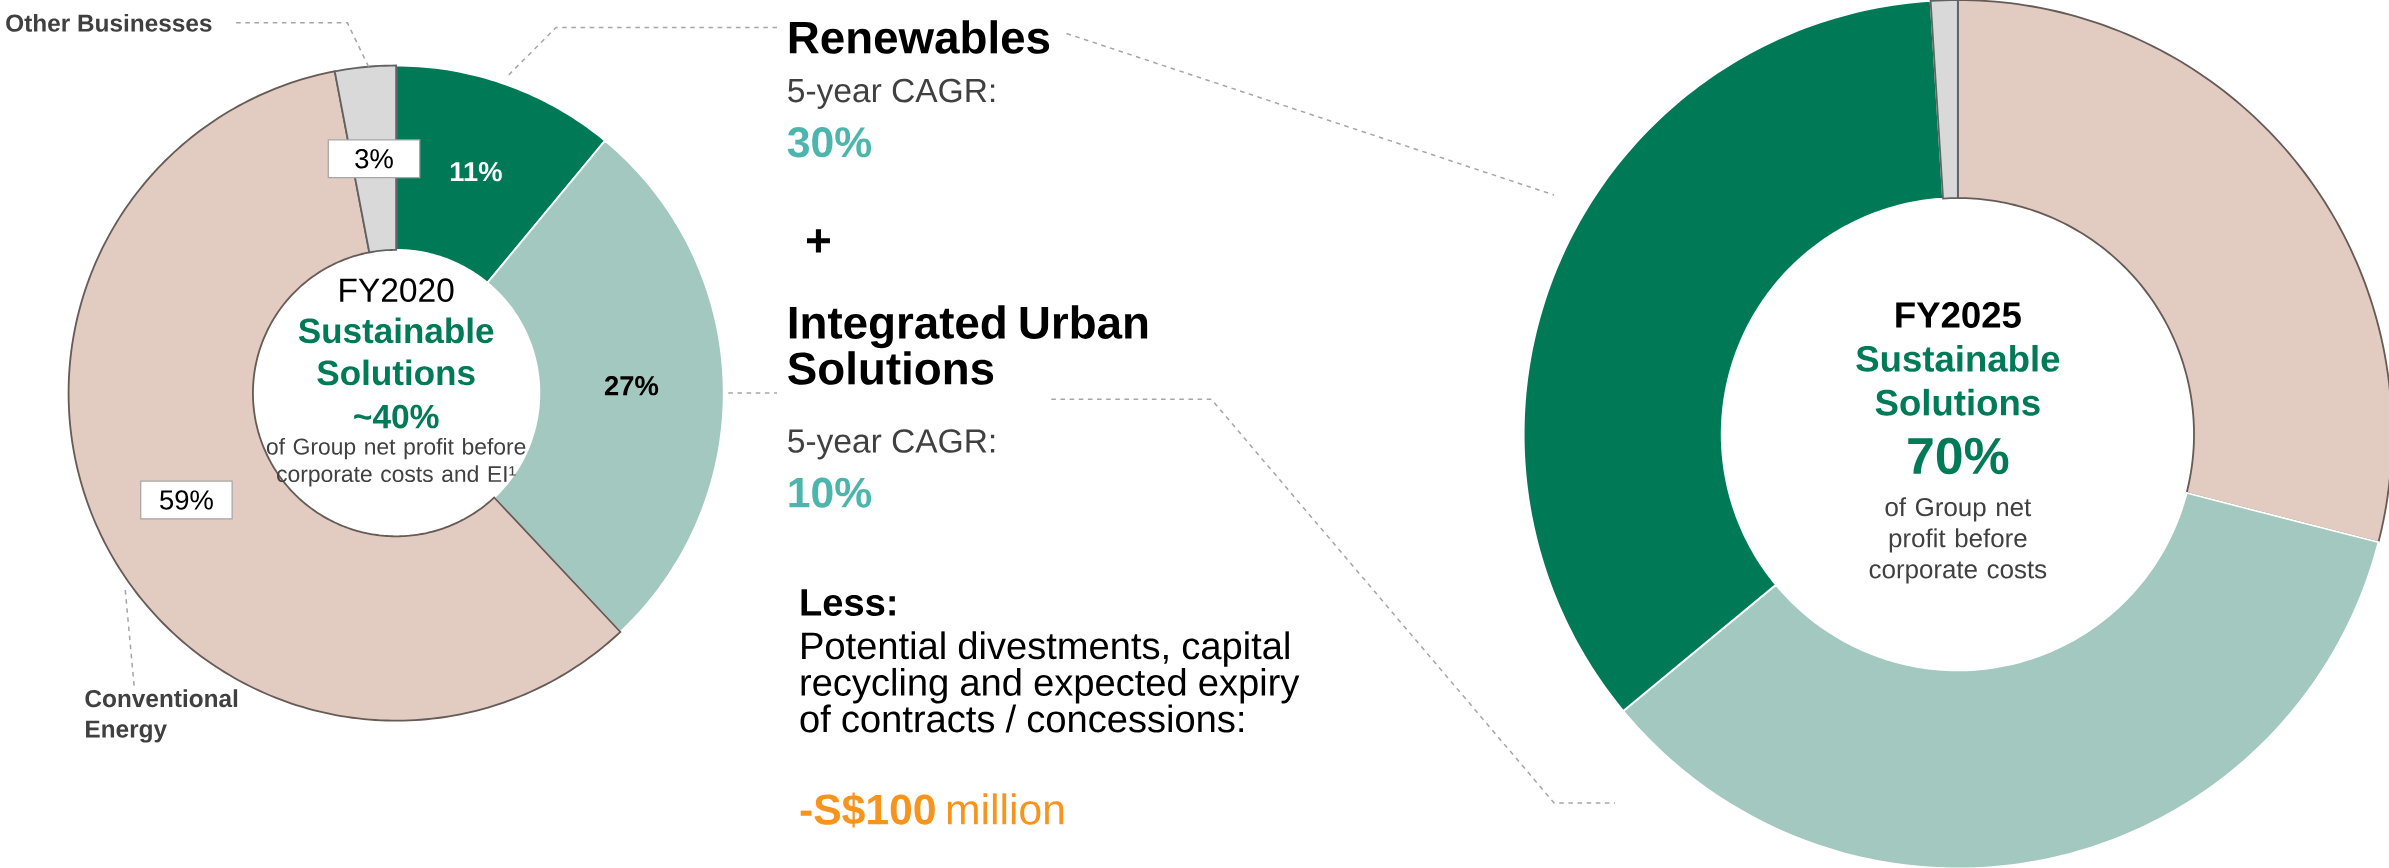 The image size is (2389, 868). Describe the element at coordinates (186, 500) in the screenshot. I see `data-label: 59%` at that location.